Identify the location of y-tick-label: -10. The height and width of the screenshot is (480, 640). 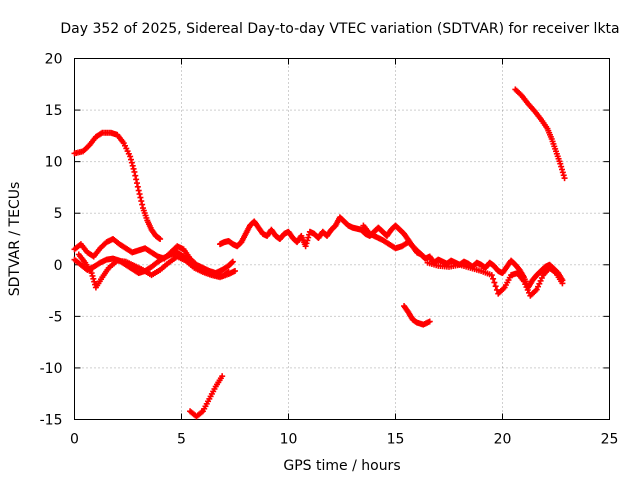
(51, 369).